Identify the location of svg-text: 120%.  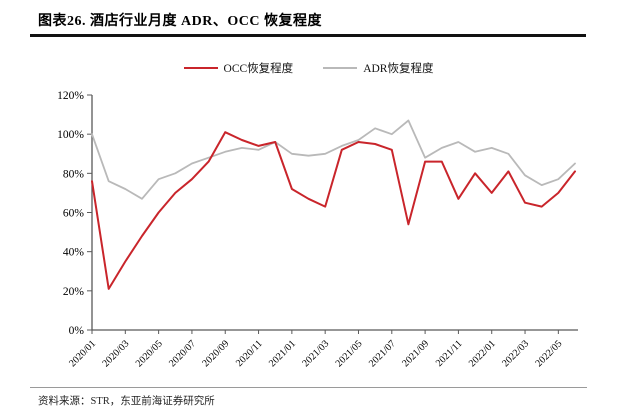
(70, 96).